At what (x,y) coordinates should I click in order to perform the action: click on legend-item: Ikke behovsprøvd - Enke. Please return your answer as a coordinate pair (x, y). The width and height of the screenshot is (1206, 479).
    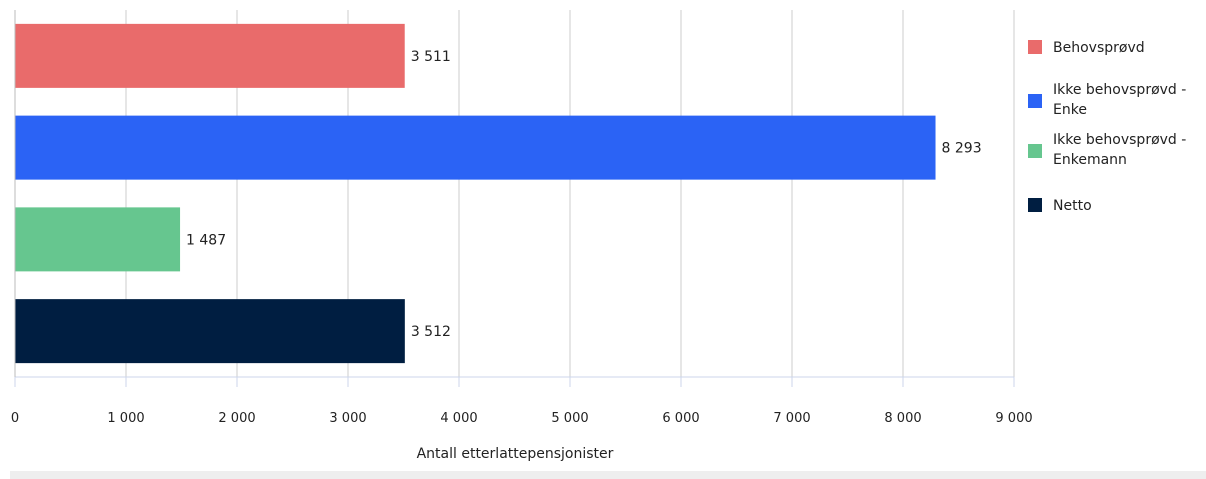
    Looking at the image, I should click on (1107, 100).